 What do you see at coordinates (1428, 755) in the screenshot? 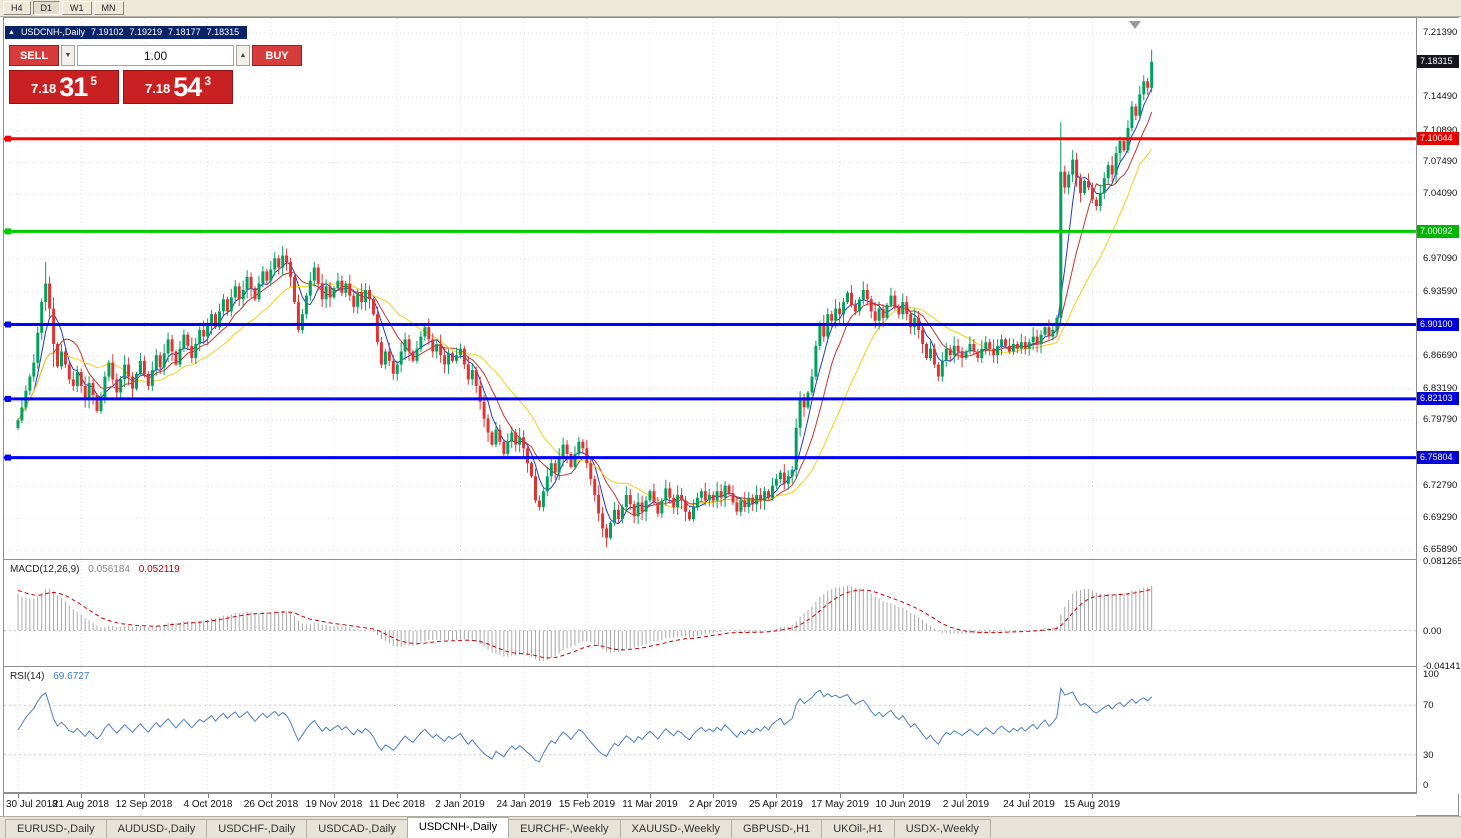
I see `rsi-axis-label: 30` at bounding box center [1428, 755].